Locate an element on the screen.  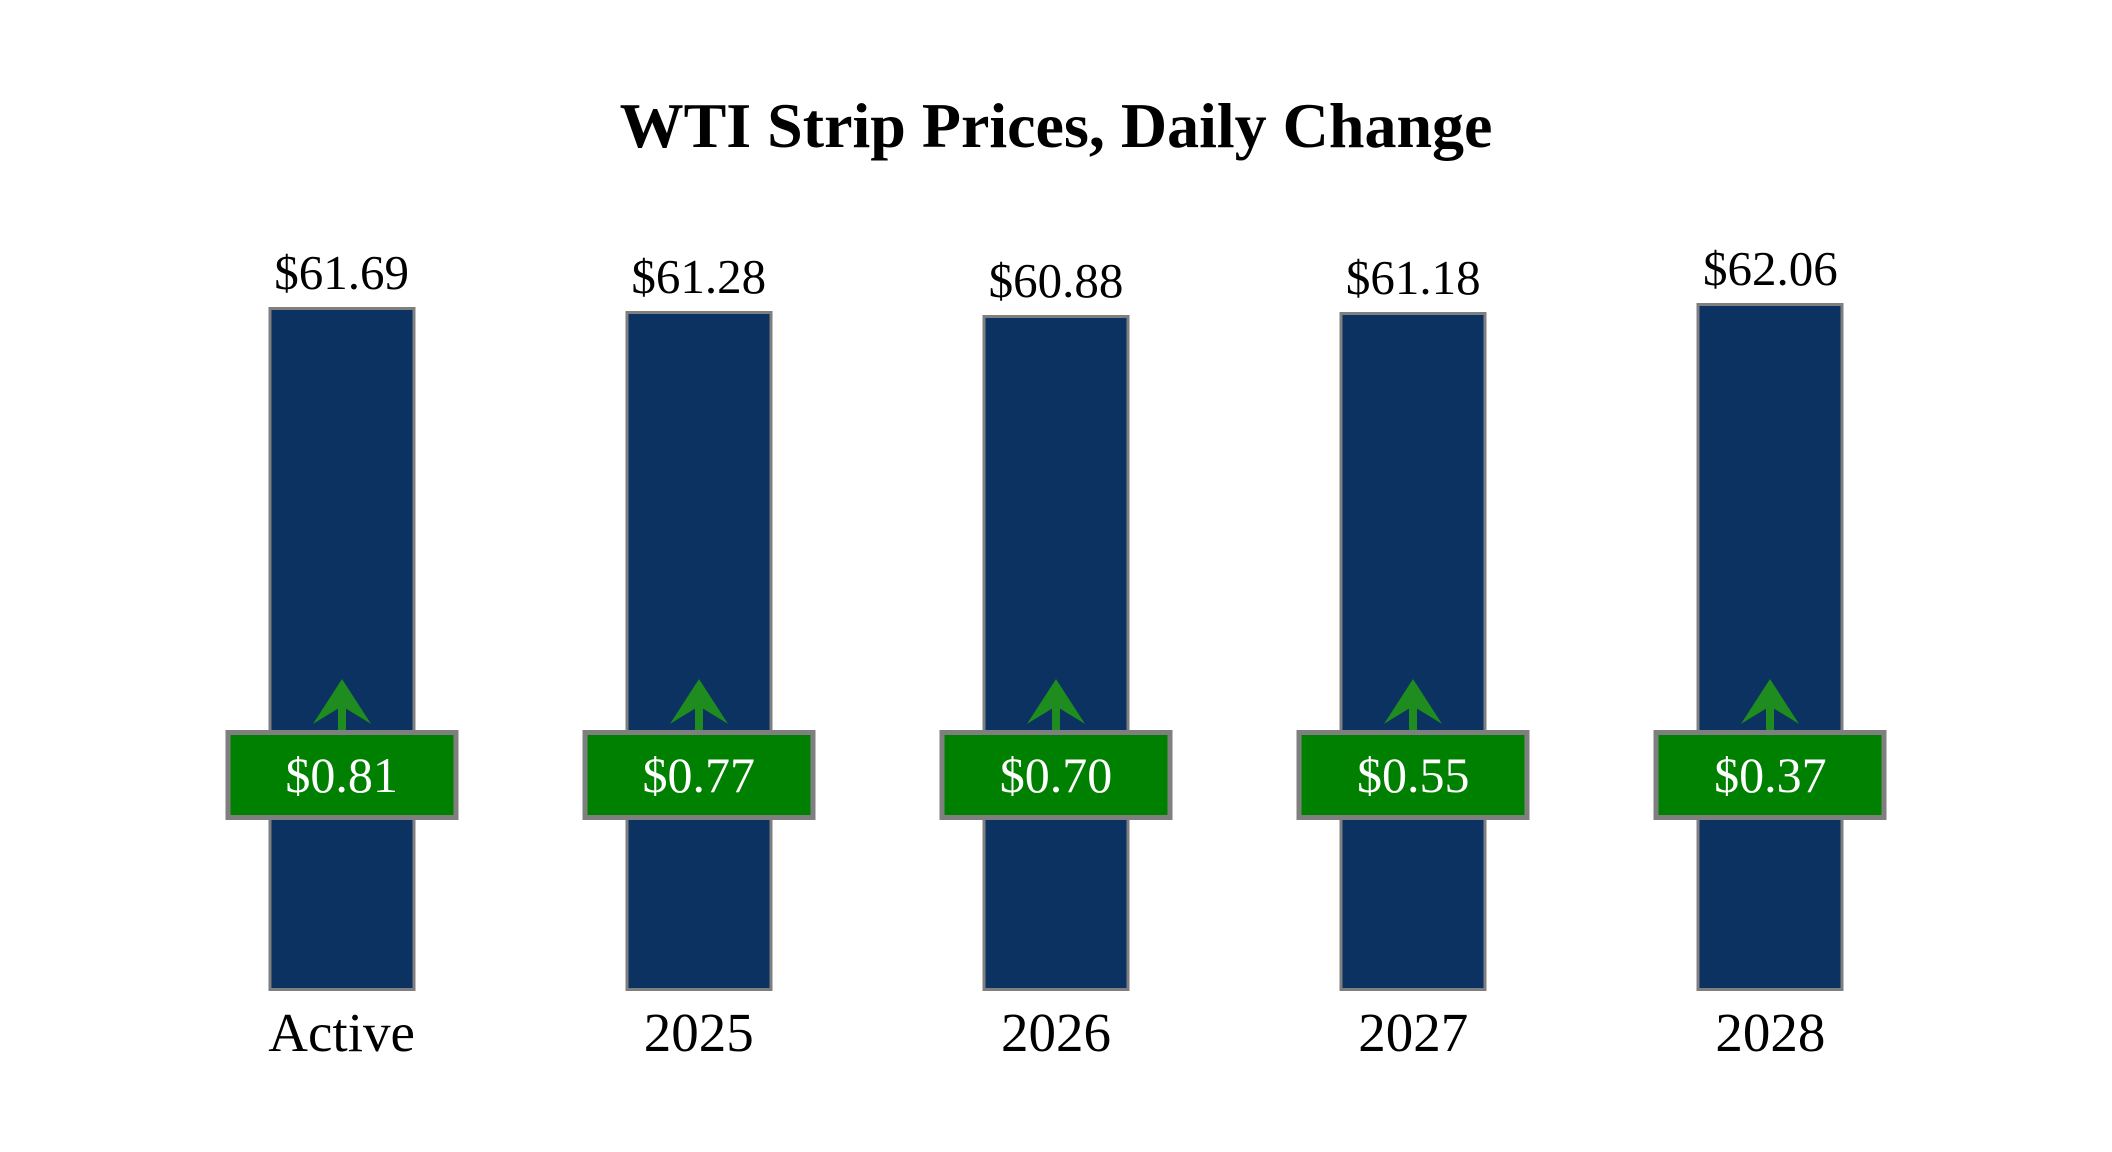
category-label: 2025 is located at coordinates (698, 1032).